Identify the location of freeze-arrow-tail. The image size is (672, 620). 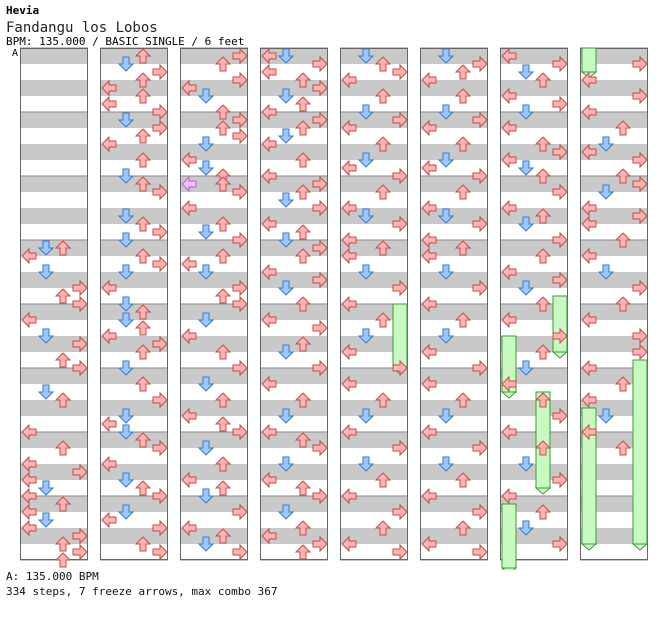
(543, 491).